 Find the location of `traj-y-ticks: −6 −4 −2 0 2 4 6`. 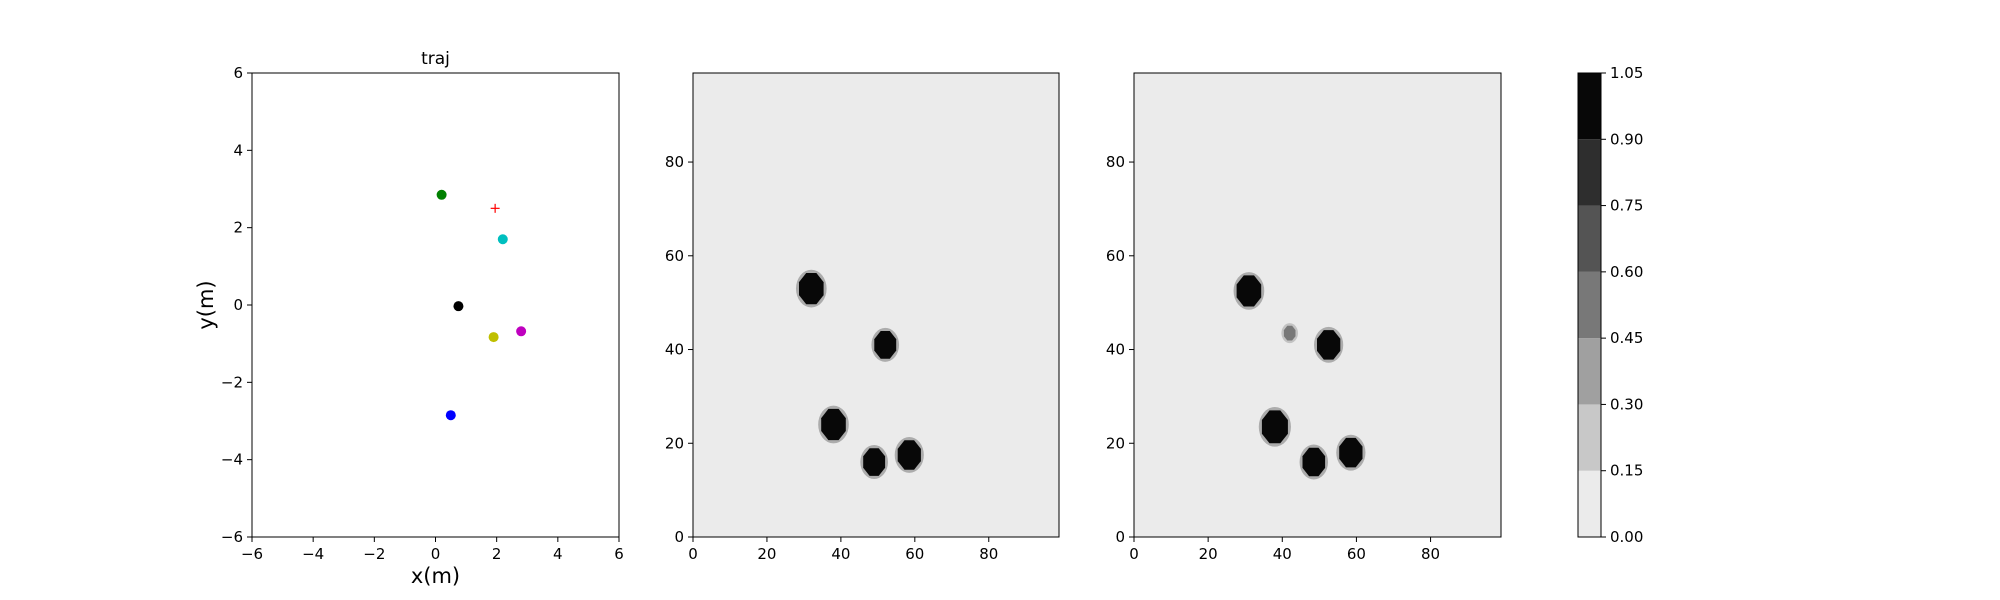

traj-y-ticks: −6 −4 −2 0 2 4 6 is located at coordinates (236, 305).